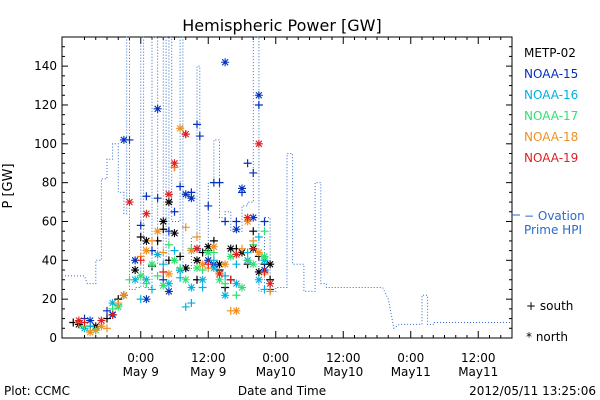 This screenshot has width=600, height=400. I want to click on symbol-key-south: + south, so click(549, 306).